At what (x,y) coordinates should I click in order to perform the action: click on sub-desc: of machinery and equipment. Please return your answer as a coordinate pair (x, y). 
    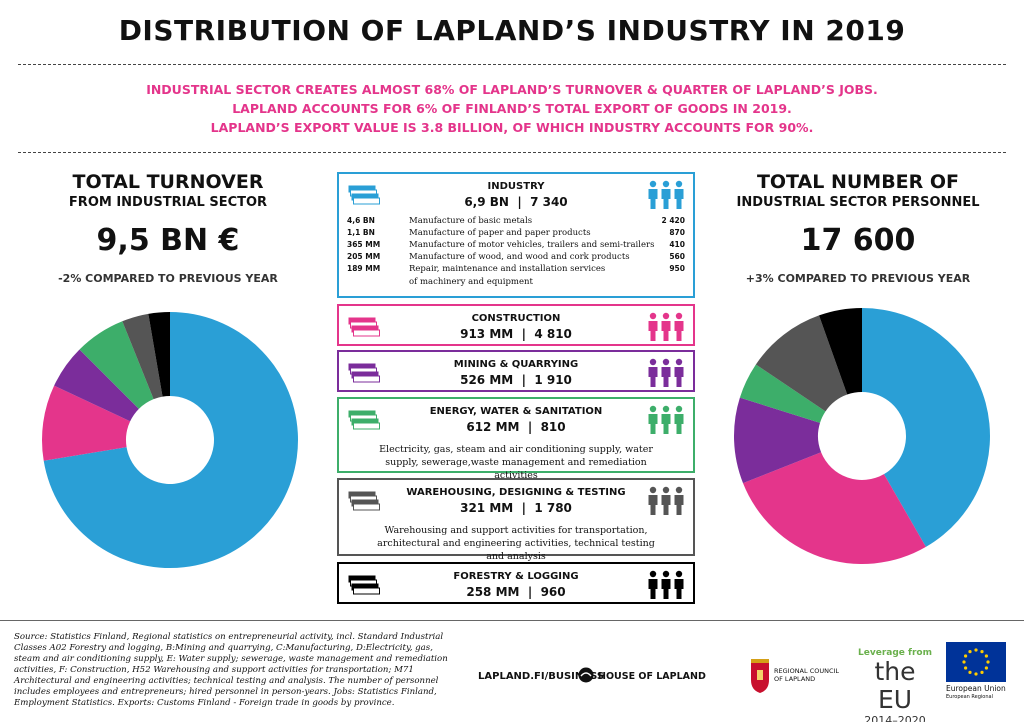
    Looking at the image, I should click on (471, 282).